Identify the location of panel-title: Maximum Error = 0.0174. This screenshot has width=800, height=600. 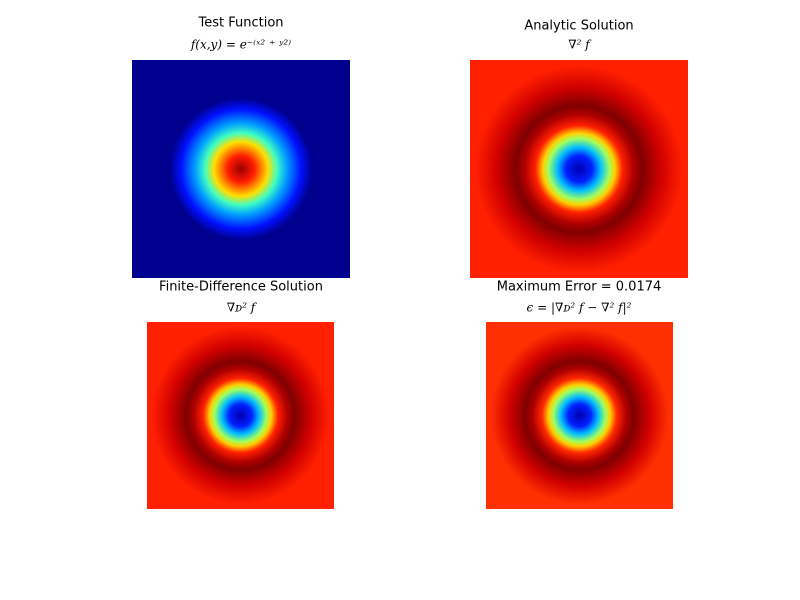
(579, 287).